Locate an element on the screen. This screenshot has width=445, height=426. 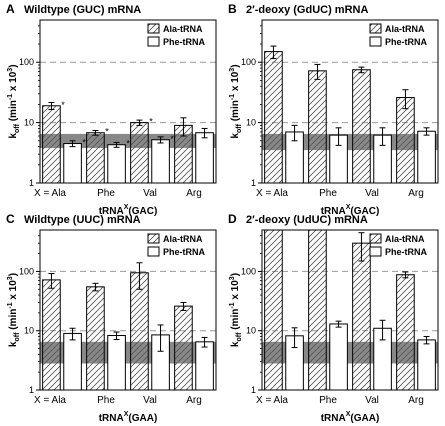
y-label-k: k is located at coordinates (13, 344).